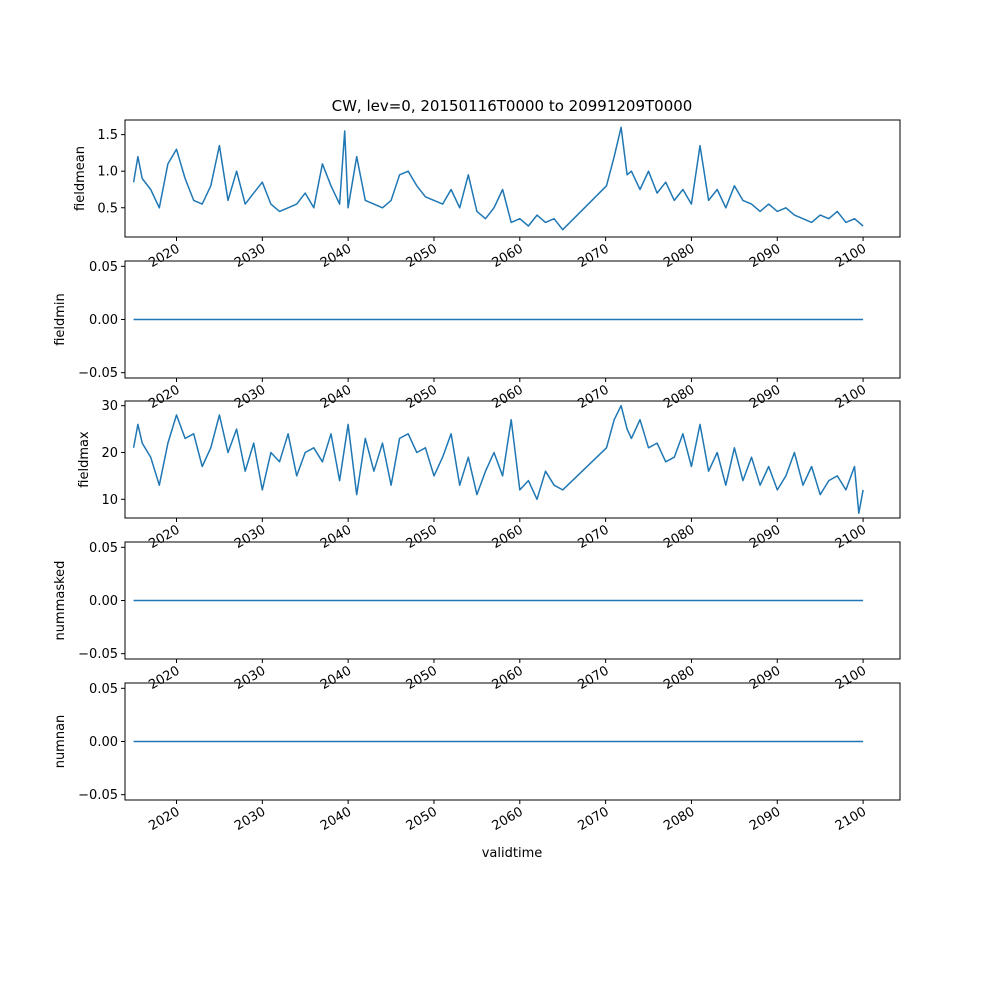 This screenshot has width=1000, height=1000. I want to click on fieldmax-y-axis-label: fieldmax, so click(84, 459).